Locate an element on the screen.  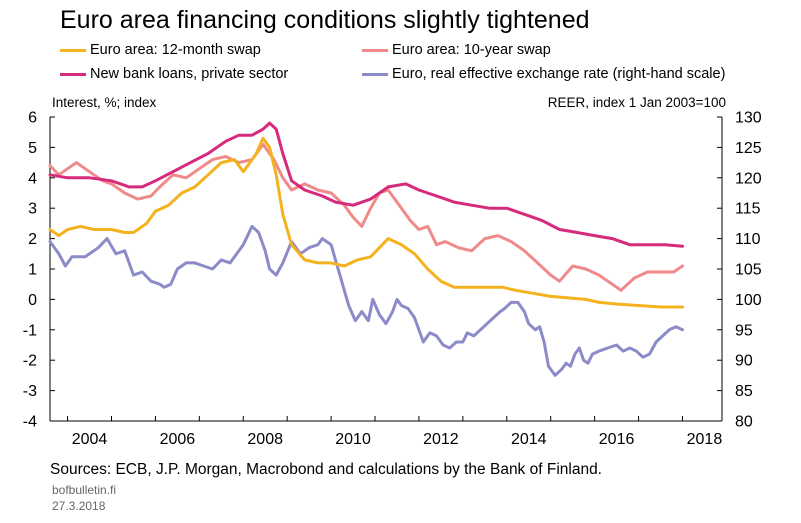
legend-label-10y-swap: Euro area: 10-year swap is located at coordinates (471, 50).